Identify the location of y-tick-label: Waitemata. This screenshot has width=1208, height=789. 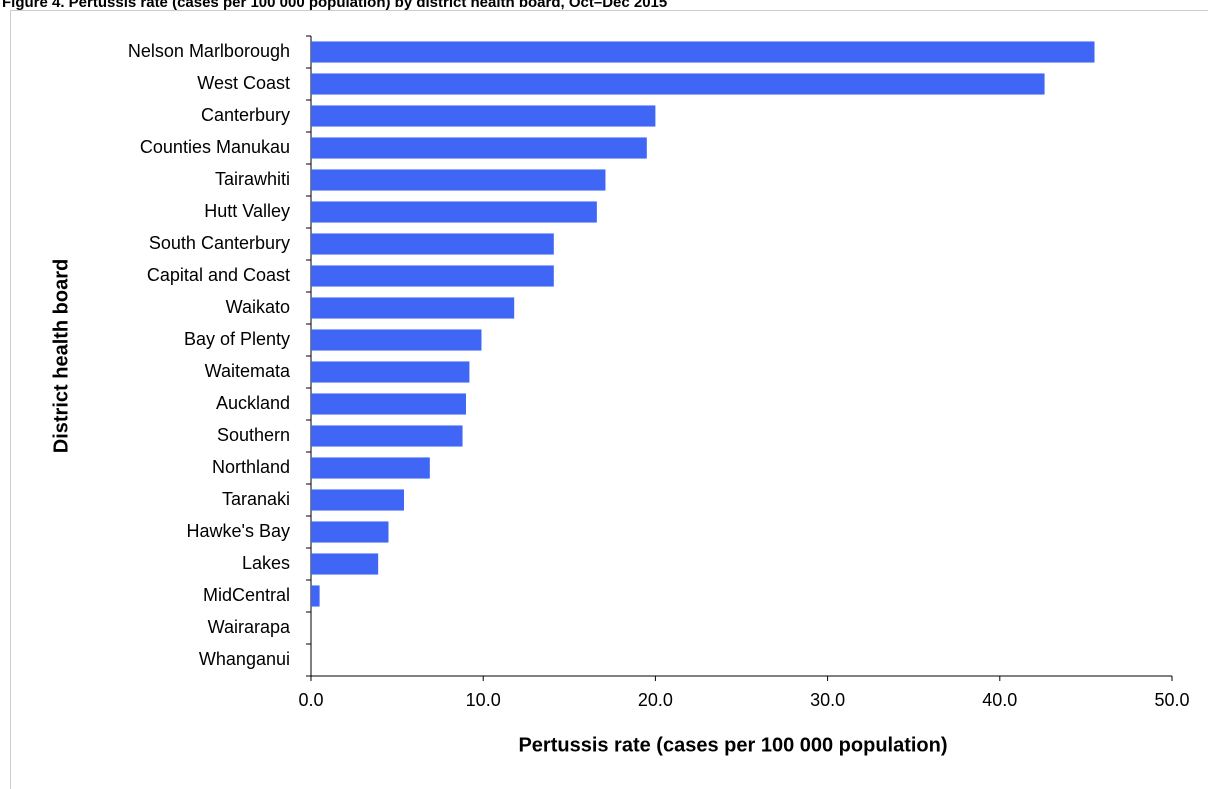
(248, 371).